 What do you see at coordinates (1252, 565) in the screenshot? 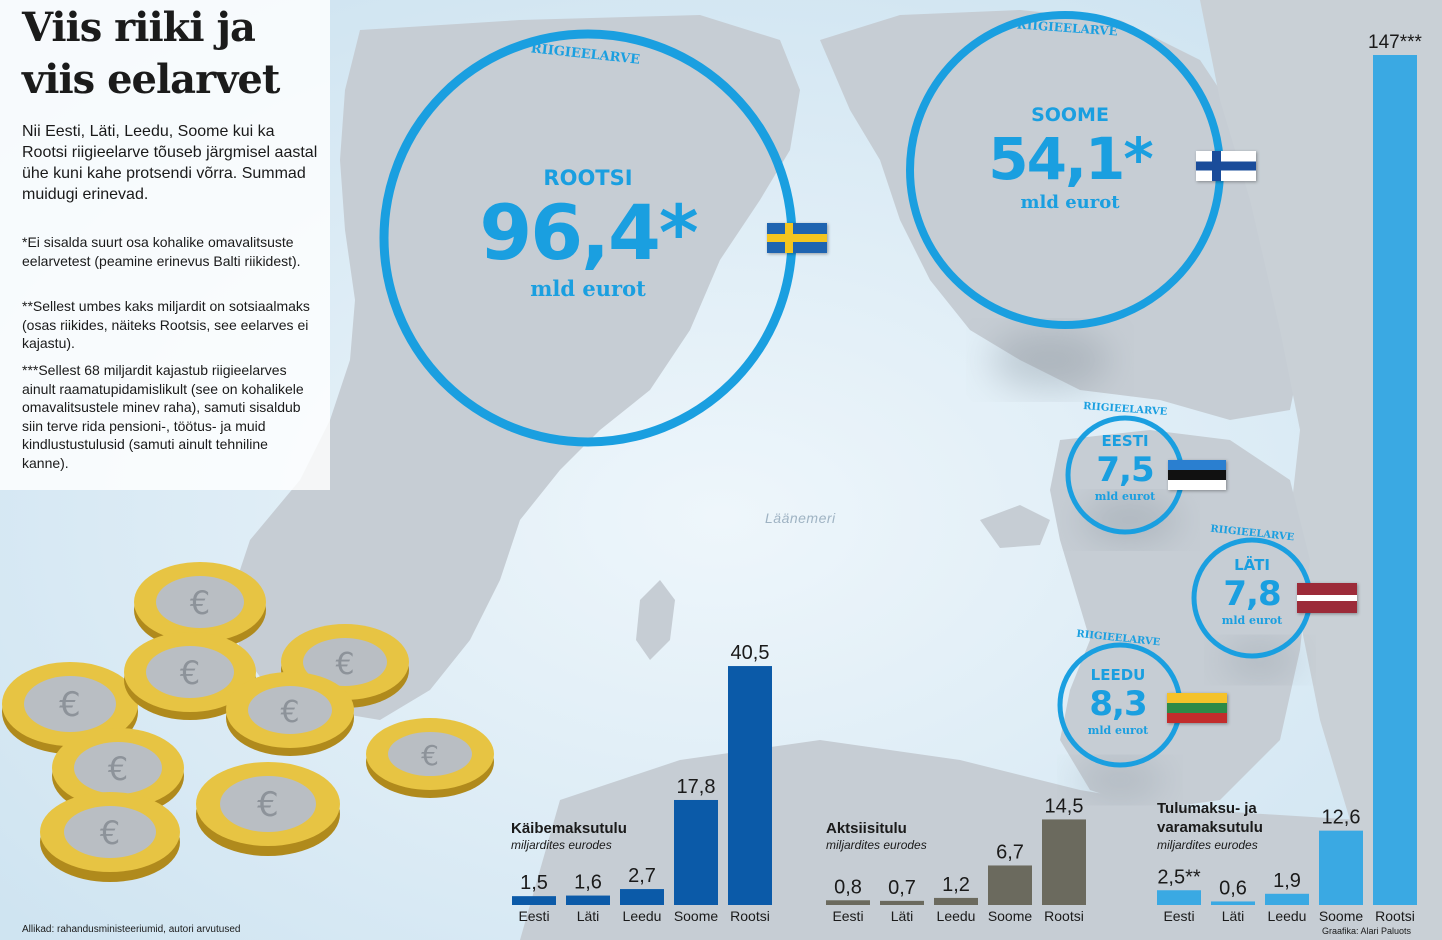
I see `country-name: LÄTI` at bounding box center [1252, 565].